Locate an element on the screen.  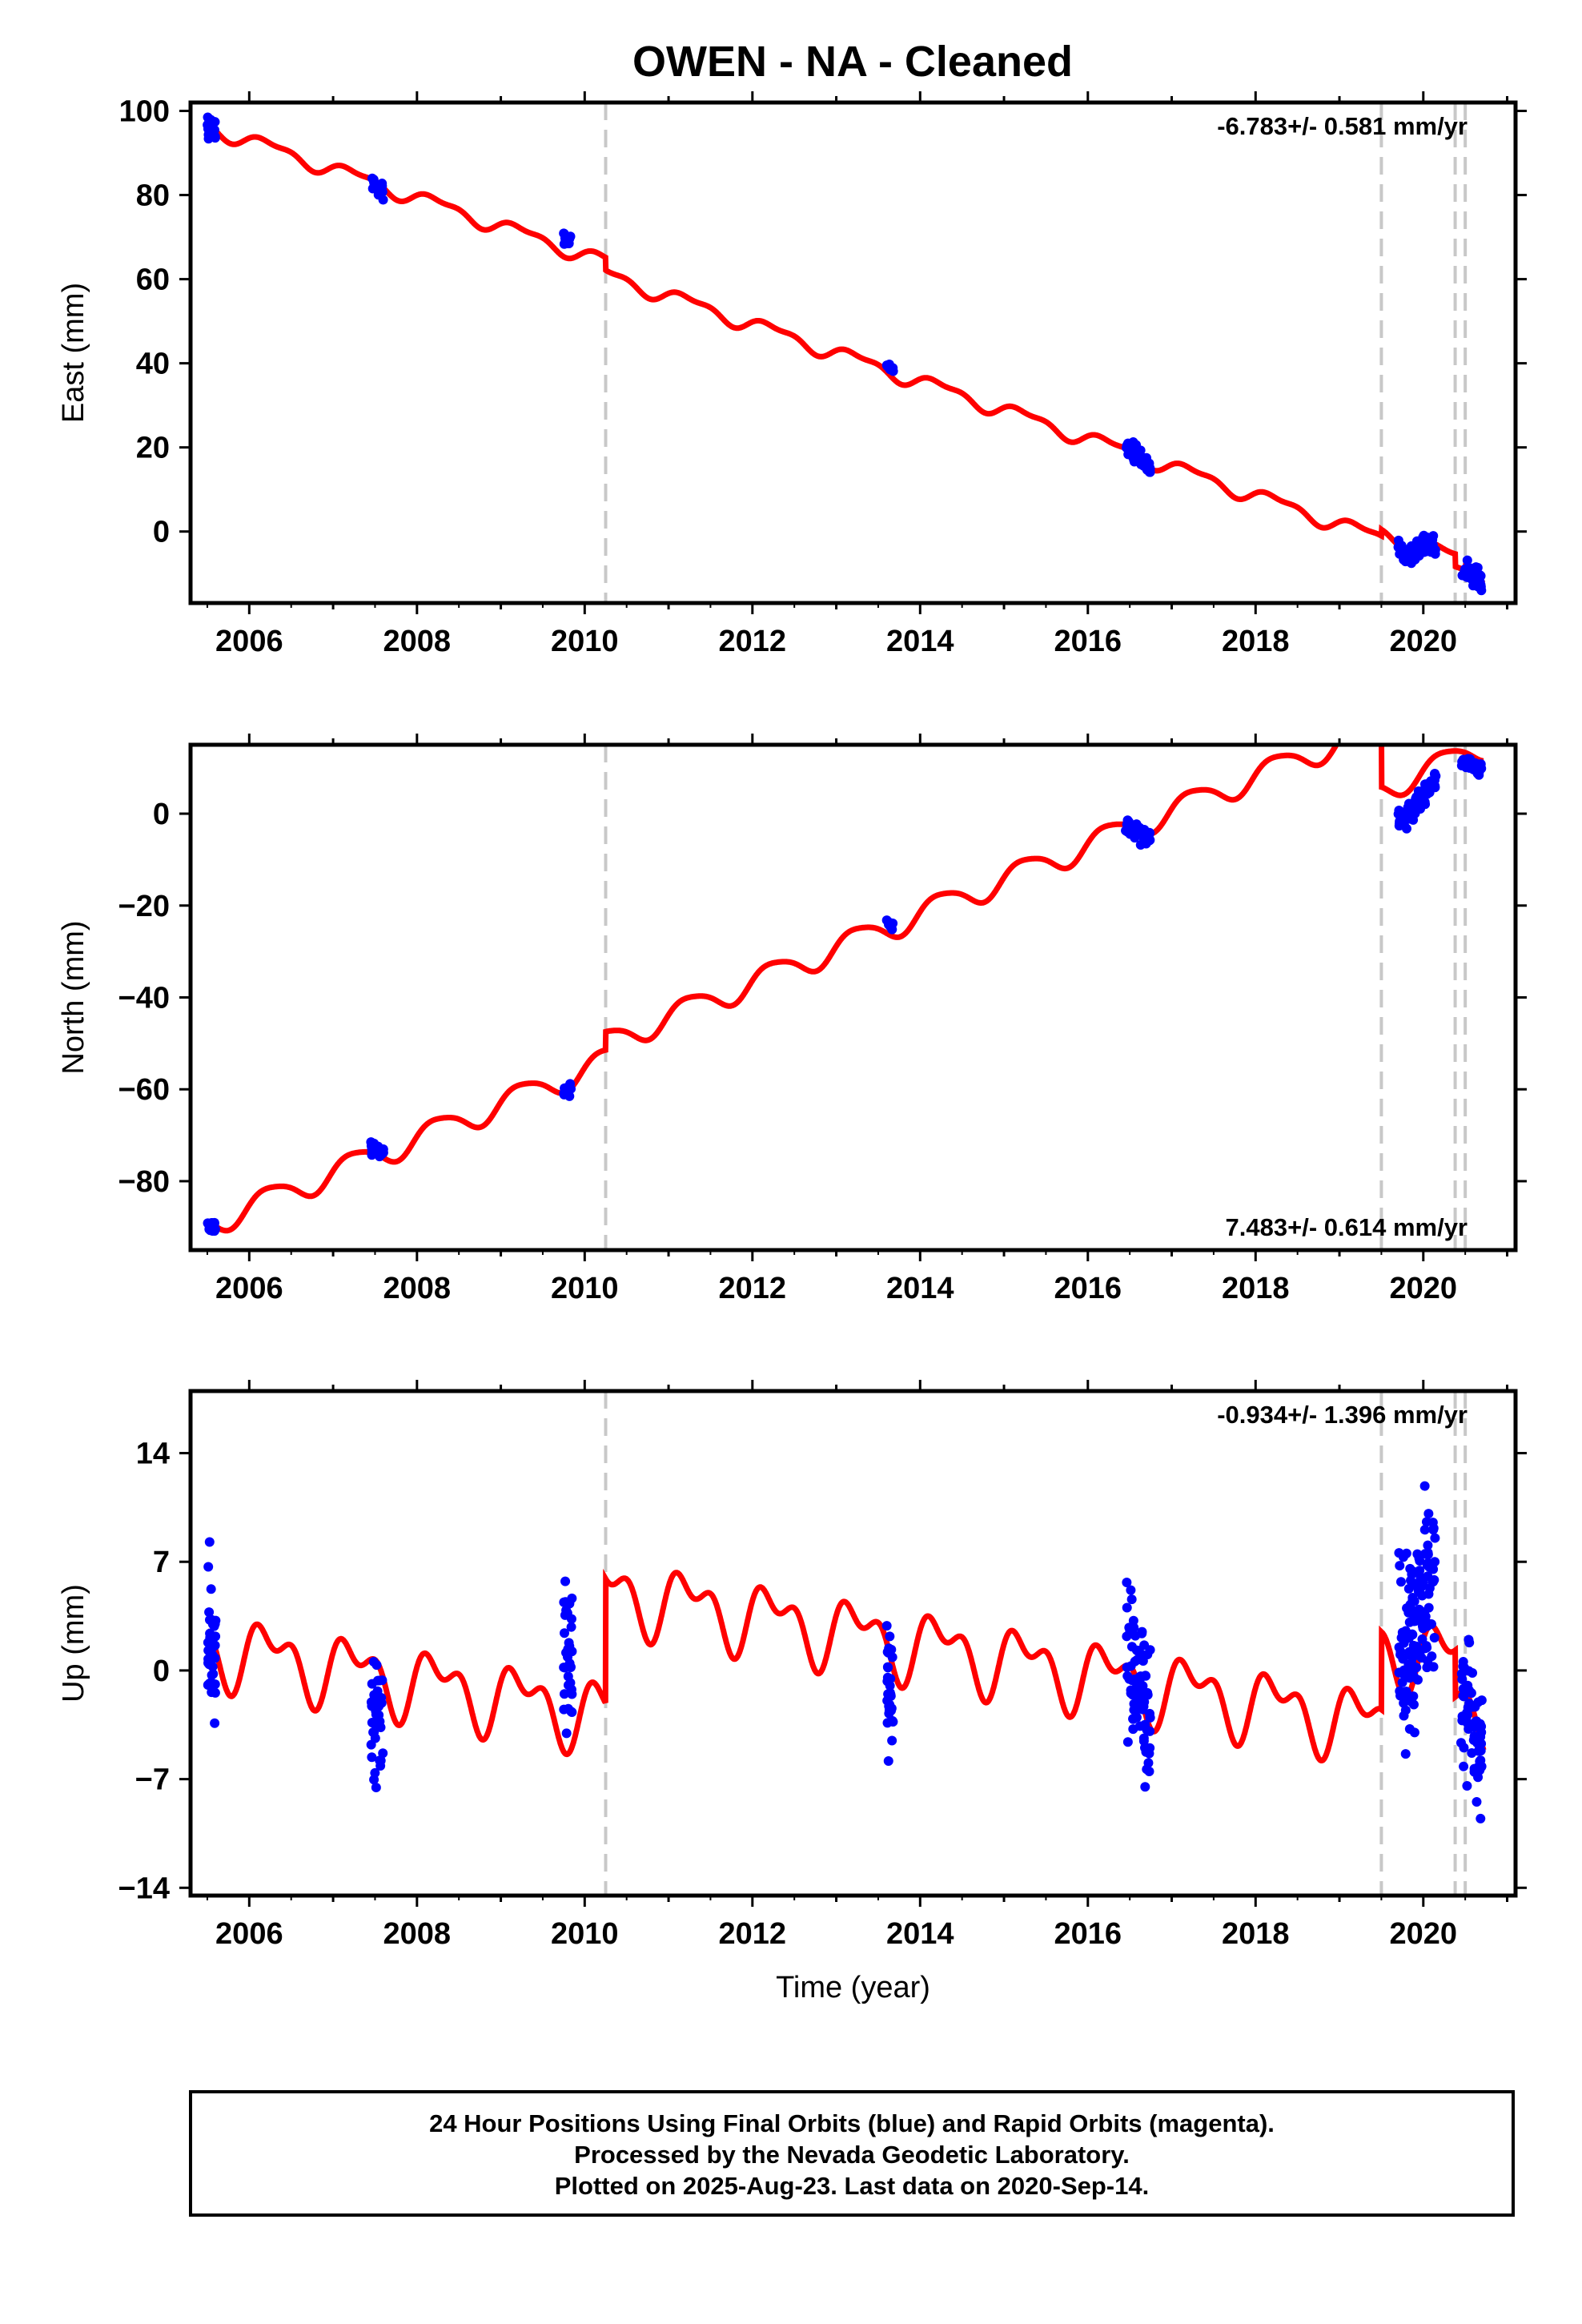
x-axis-label: Time (year) is located at coordinates (853, 1988).